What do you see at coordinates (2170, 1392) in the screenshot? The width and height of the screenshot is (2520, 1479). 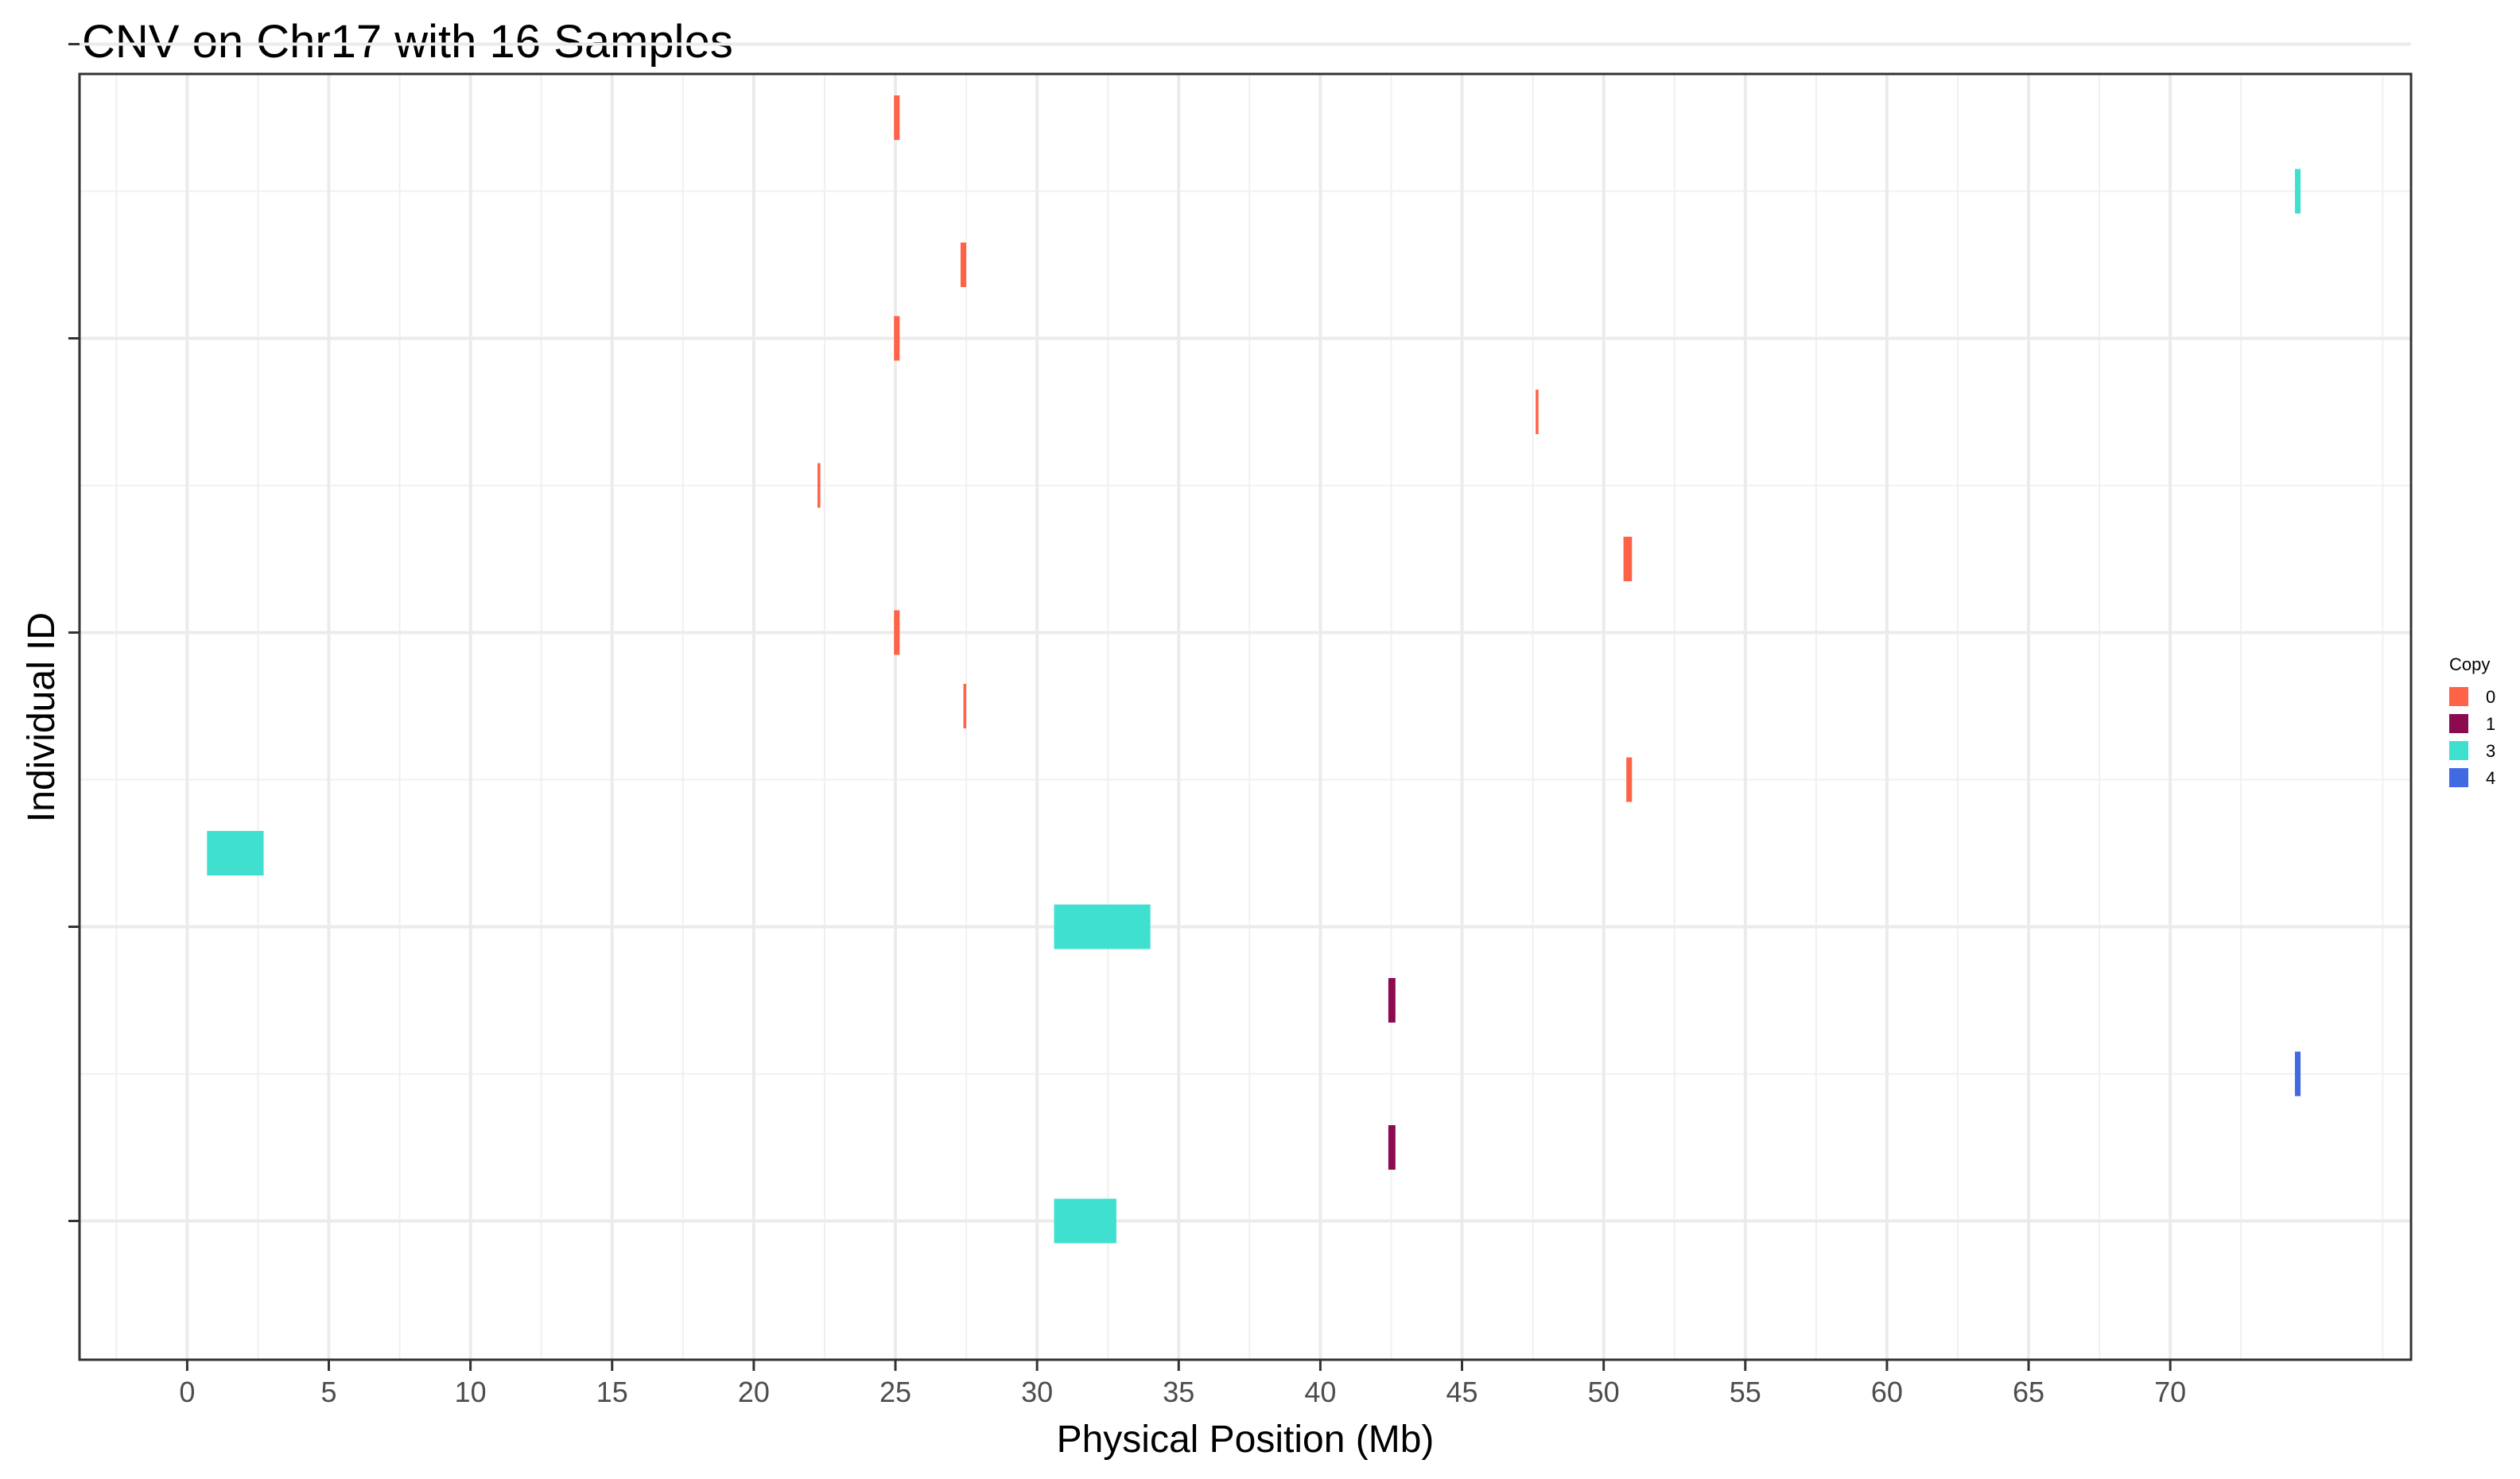 I see `x-tick-label: 70` at bounding box center [2170, 1392].